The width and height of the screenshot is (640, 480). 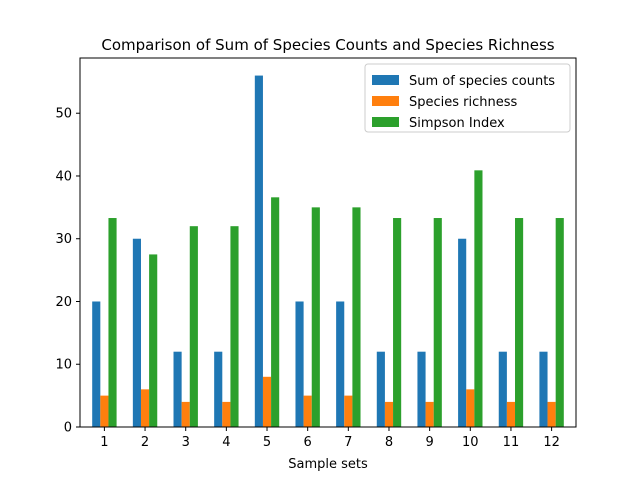 I want to click on legend-entry-label: Simpson Index, so click(x=457, y=123).